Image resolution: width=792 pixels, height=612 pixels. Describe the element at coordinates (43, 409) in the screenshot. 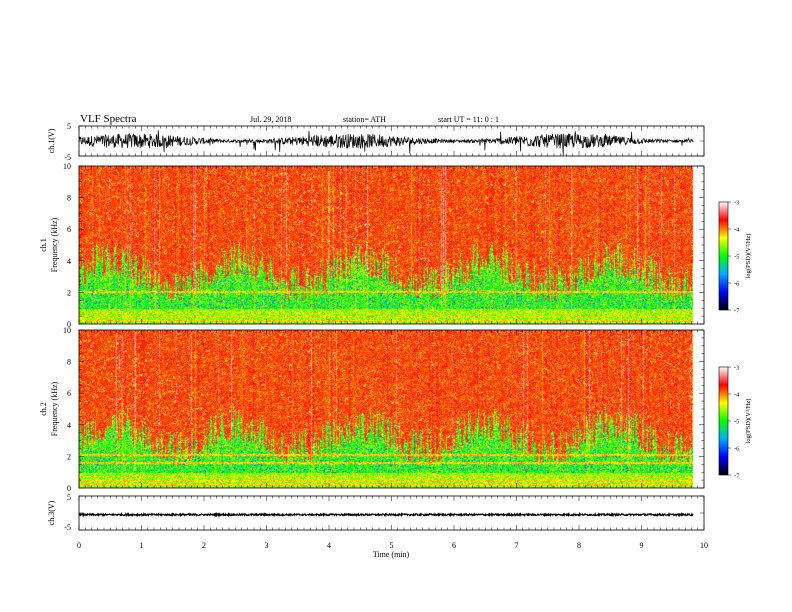

I see `ch2-channel-label: ch.2` at that location.